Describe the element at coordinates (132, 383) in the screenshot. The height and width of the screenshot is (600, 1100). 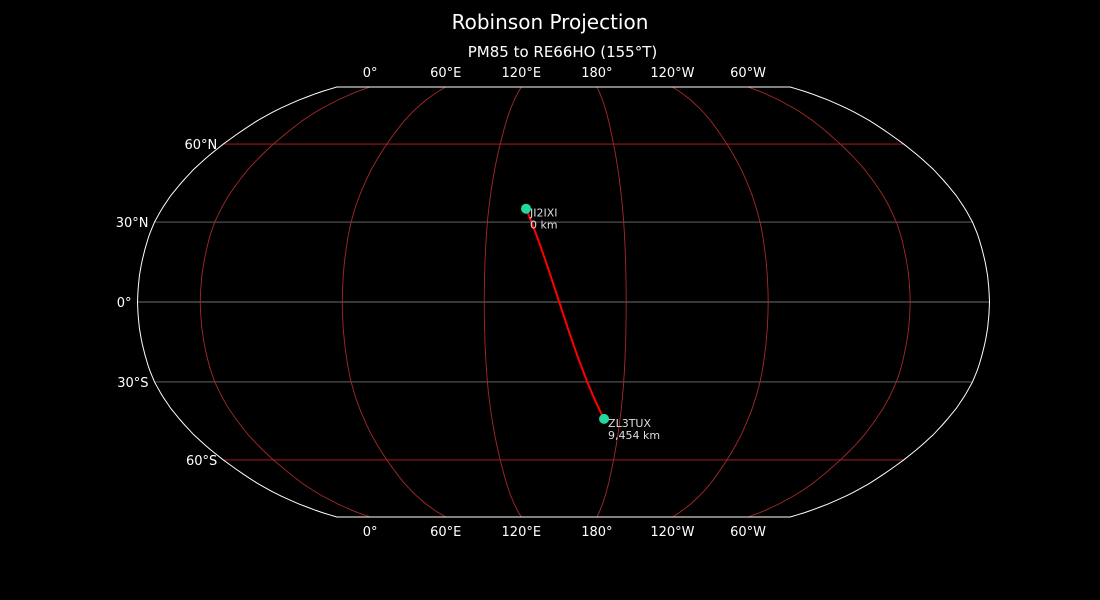
I see `lat-tick-label: 30°S` at that location.